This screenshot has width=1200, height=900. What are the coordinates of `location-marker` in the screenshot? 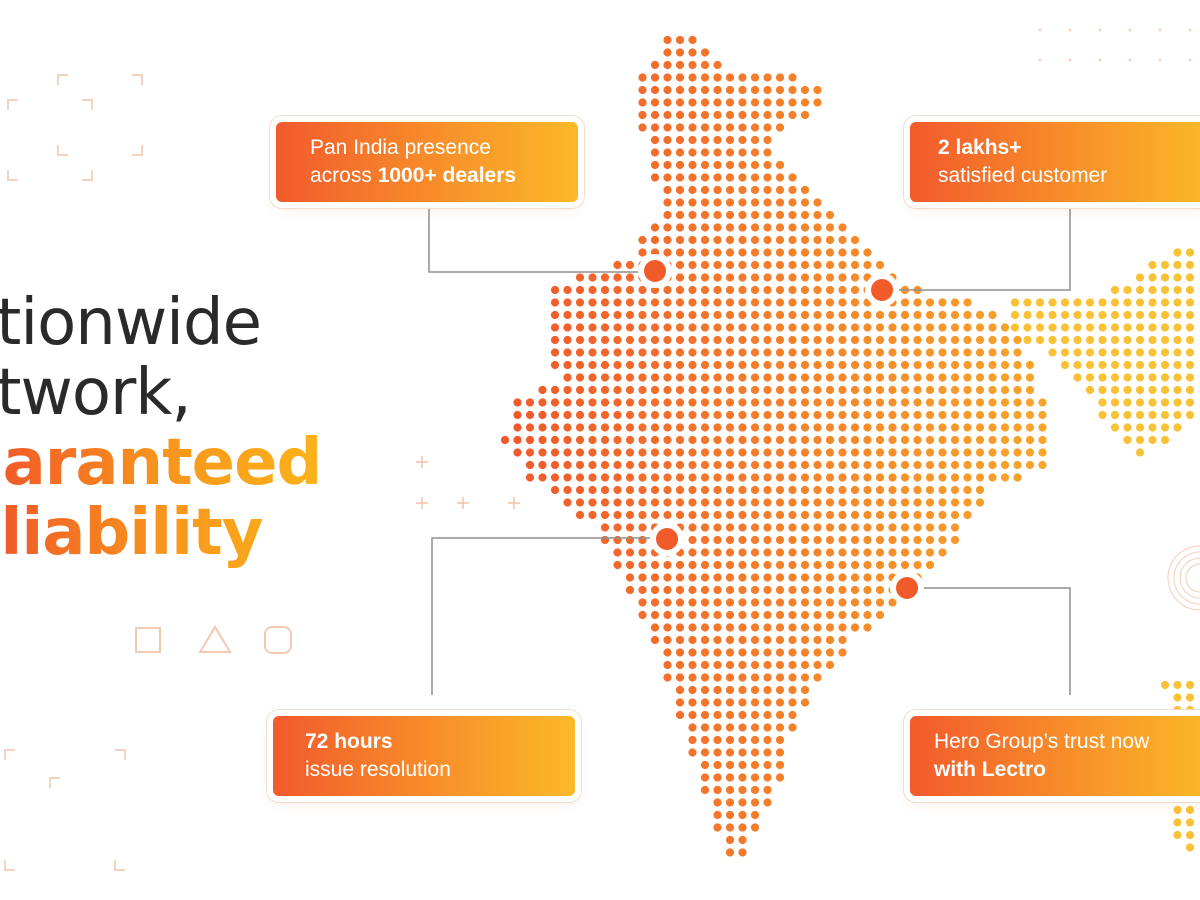 It's located at (667, 539).